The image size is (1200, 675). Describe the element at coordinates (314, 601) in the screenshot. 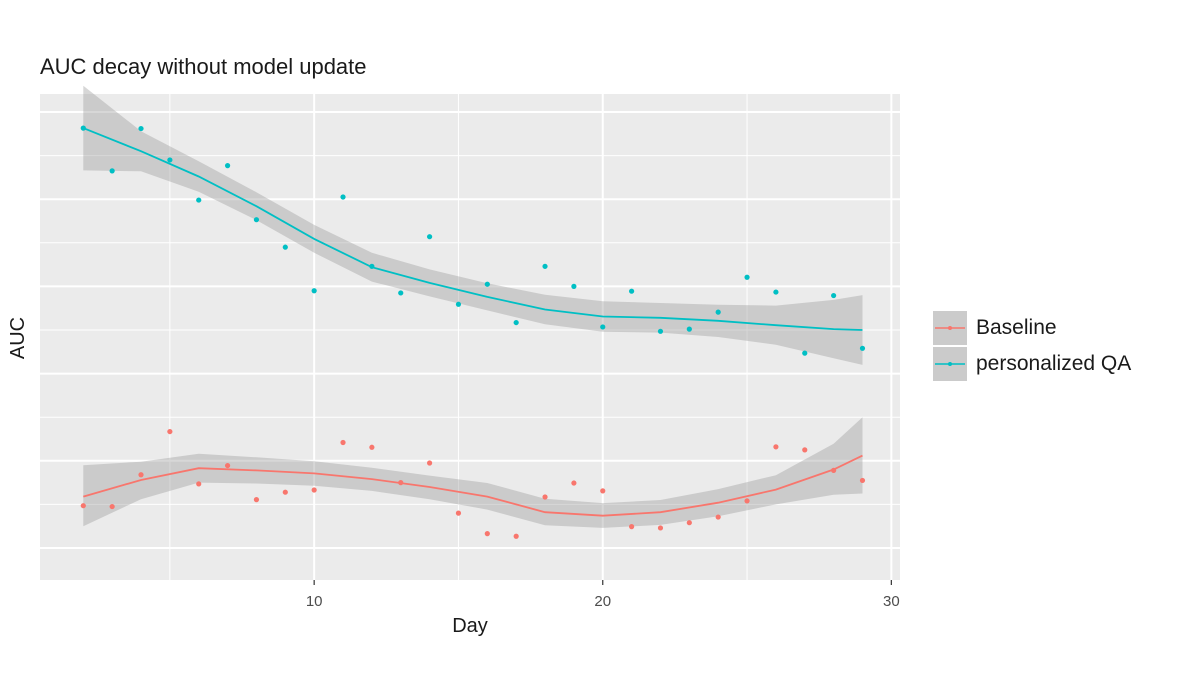

I see `x-tick-label: 10` at that location.